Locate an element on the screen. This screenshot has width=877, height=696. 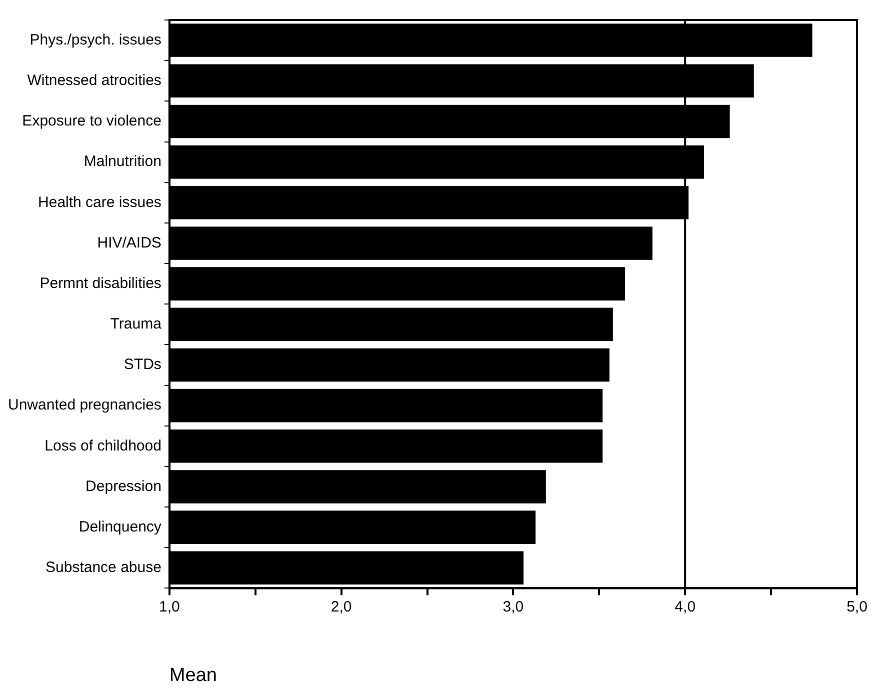
x-axis-title: Mean is located at coordinates (193, 675).